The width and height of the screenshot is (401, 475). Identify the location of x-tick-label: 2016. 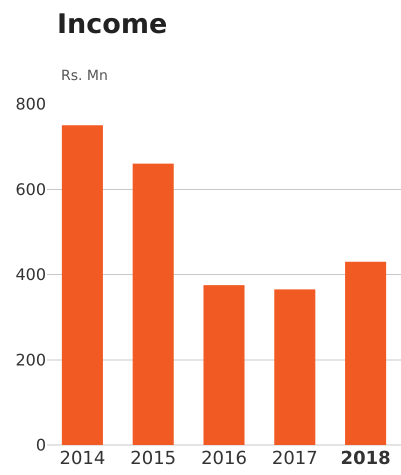
(224, 458).